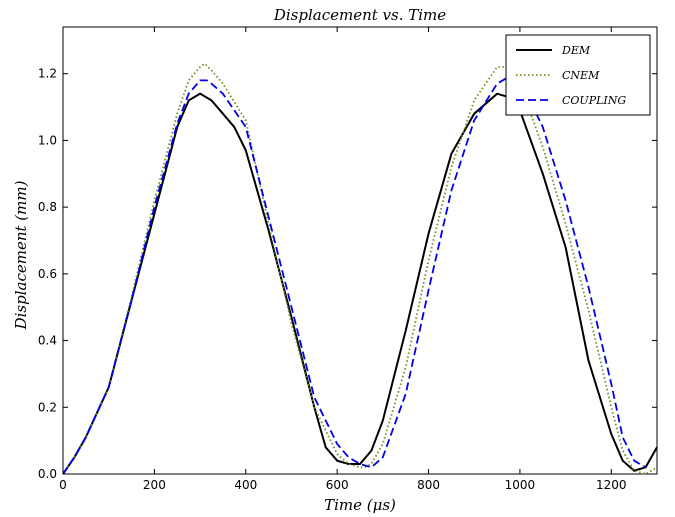  What do you see at coordinates (47, 140) in the screenshot?
I see `y-tick-label: 1.0` at bounding box center [47, 140].